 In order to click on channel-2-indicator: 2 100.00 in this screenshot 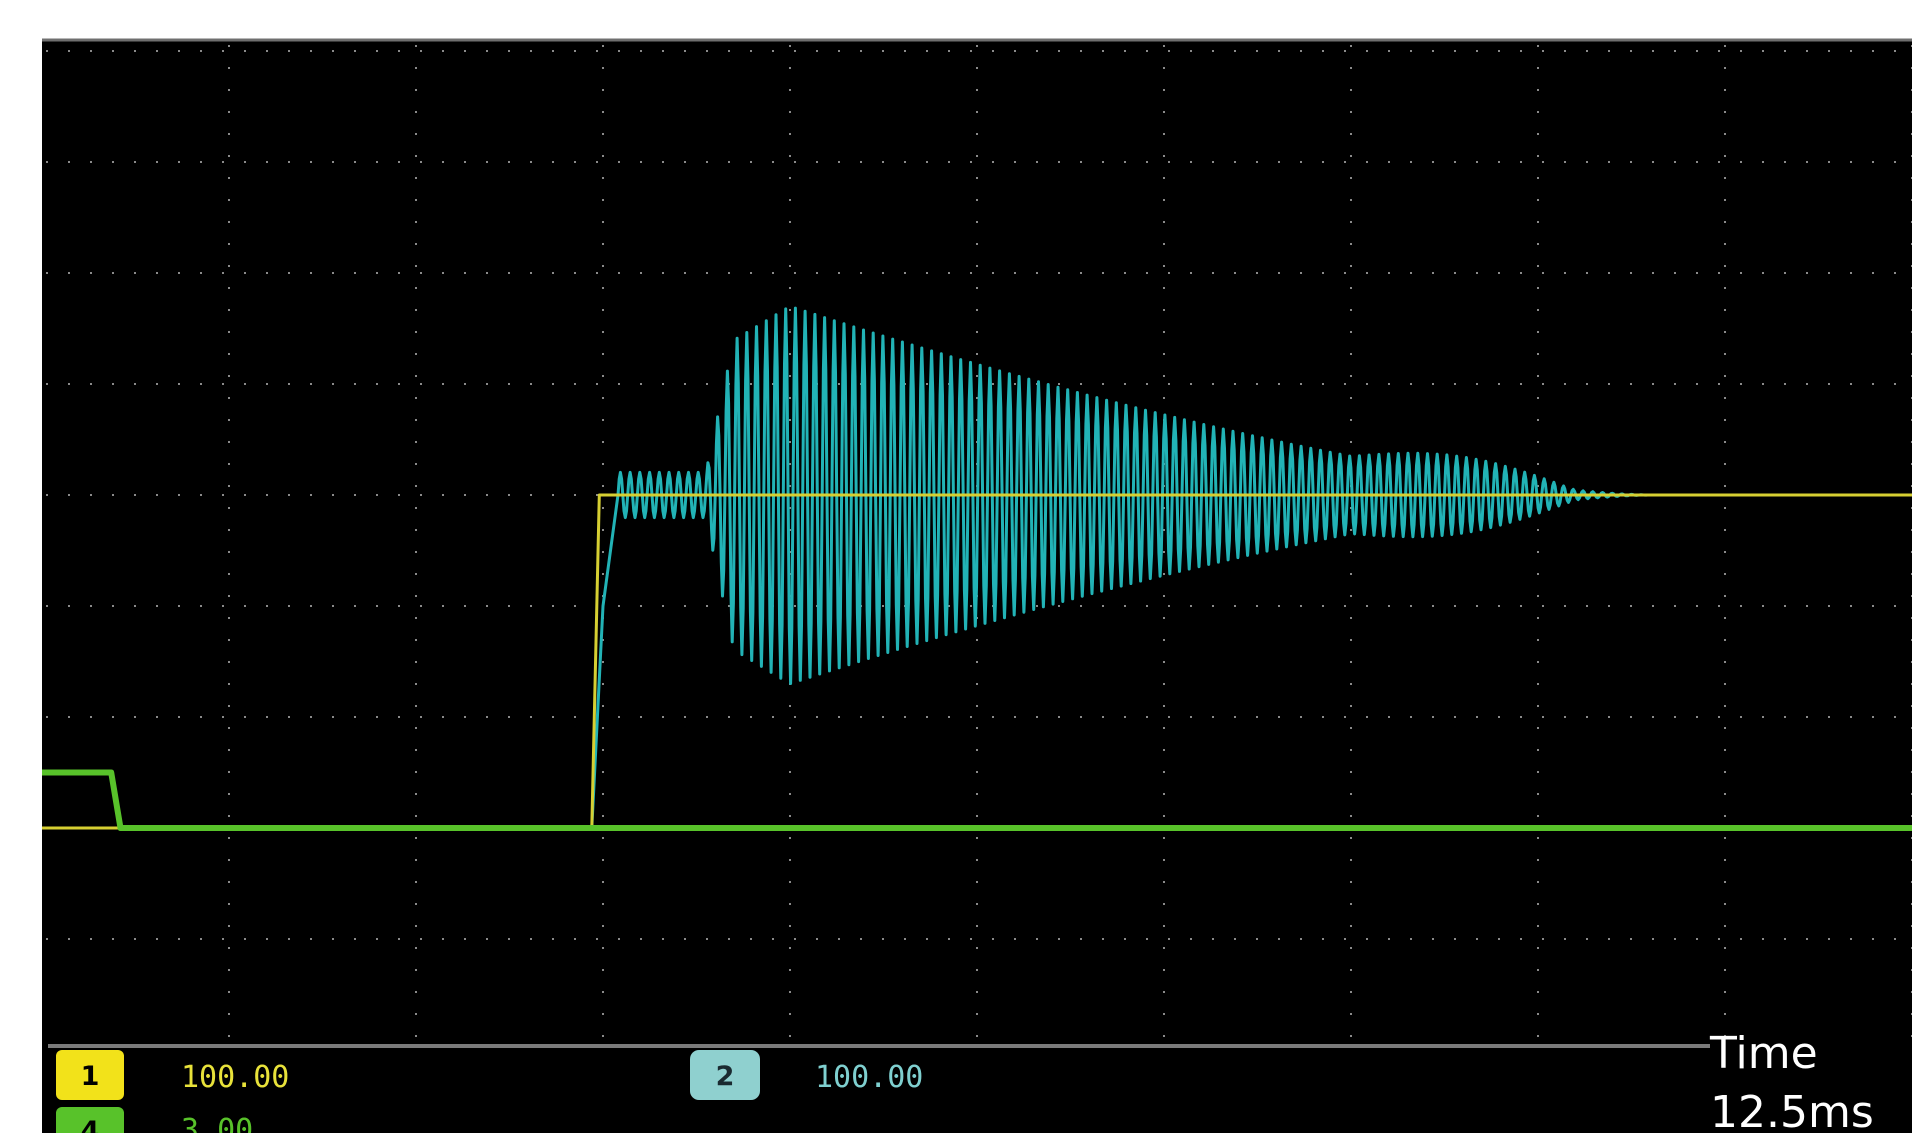, I will do `click(806, 1075)`.